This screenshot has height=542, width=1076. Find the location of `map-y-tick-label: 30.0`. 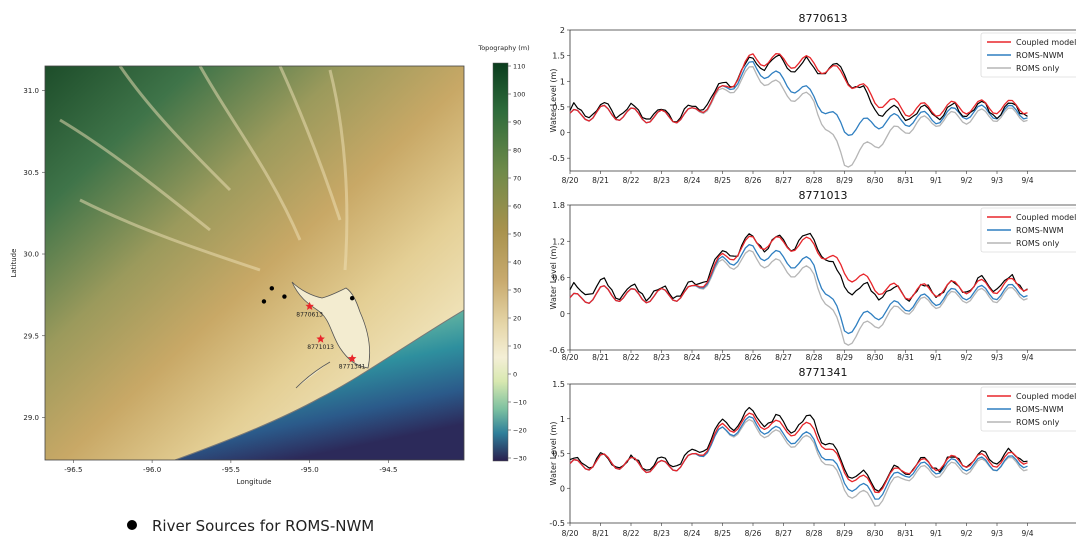

map-y-tick-label: 30.0 is located at coordinates (31, 255).